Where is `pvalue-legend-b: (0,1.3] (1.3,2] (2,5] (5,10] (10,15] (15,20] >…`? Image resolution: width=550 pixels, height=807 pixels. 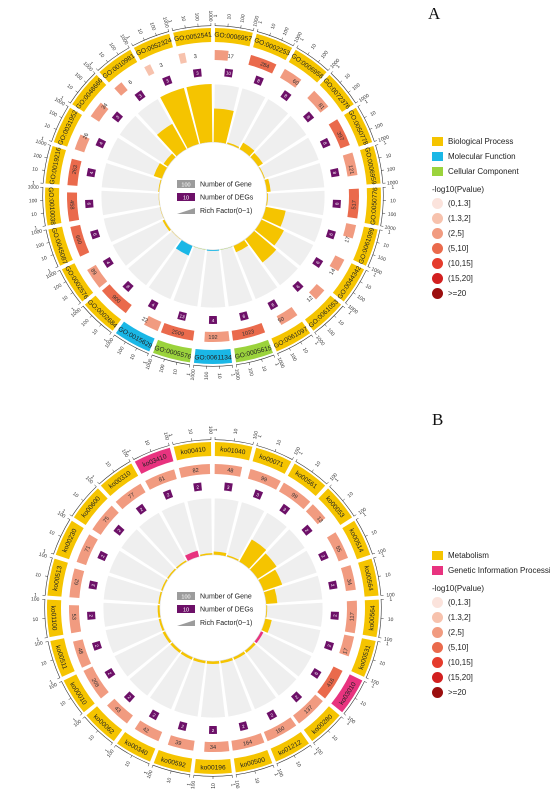
pvalue-legend-b: (0,1.3] (1.3,2] (2,5] (5,10] (10,15] (15,20] >… is located at coordinates (491, 647).